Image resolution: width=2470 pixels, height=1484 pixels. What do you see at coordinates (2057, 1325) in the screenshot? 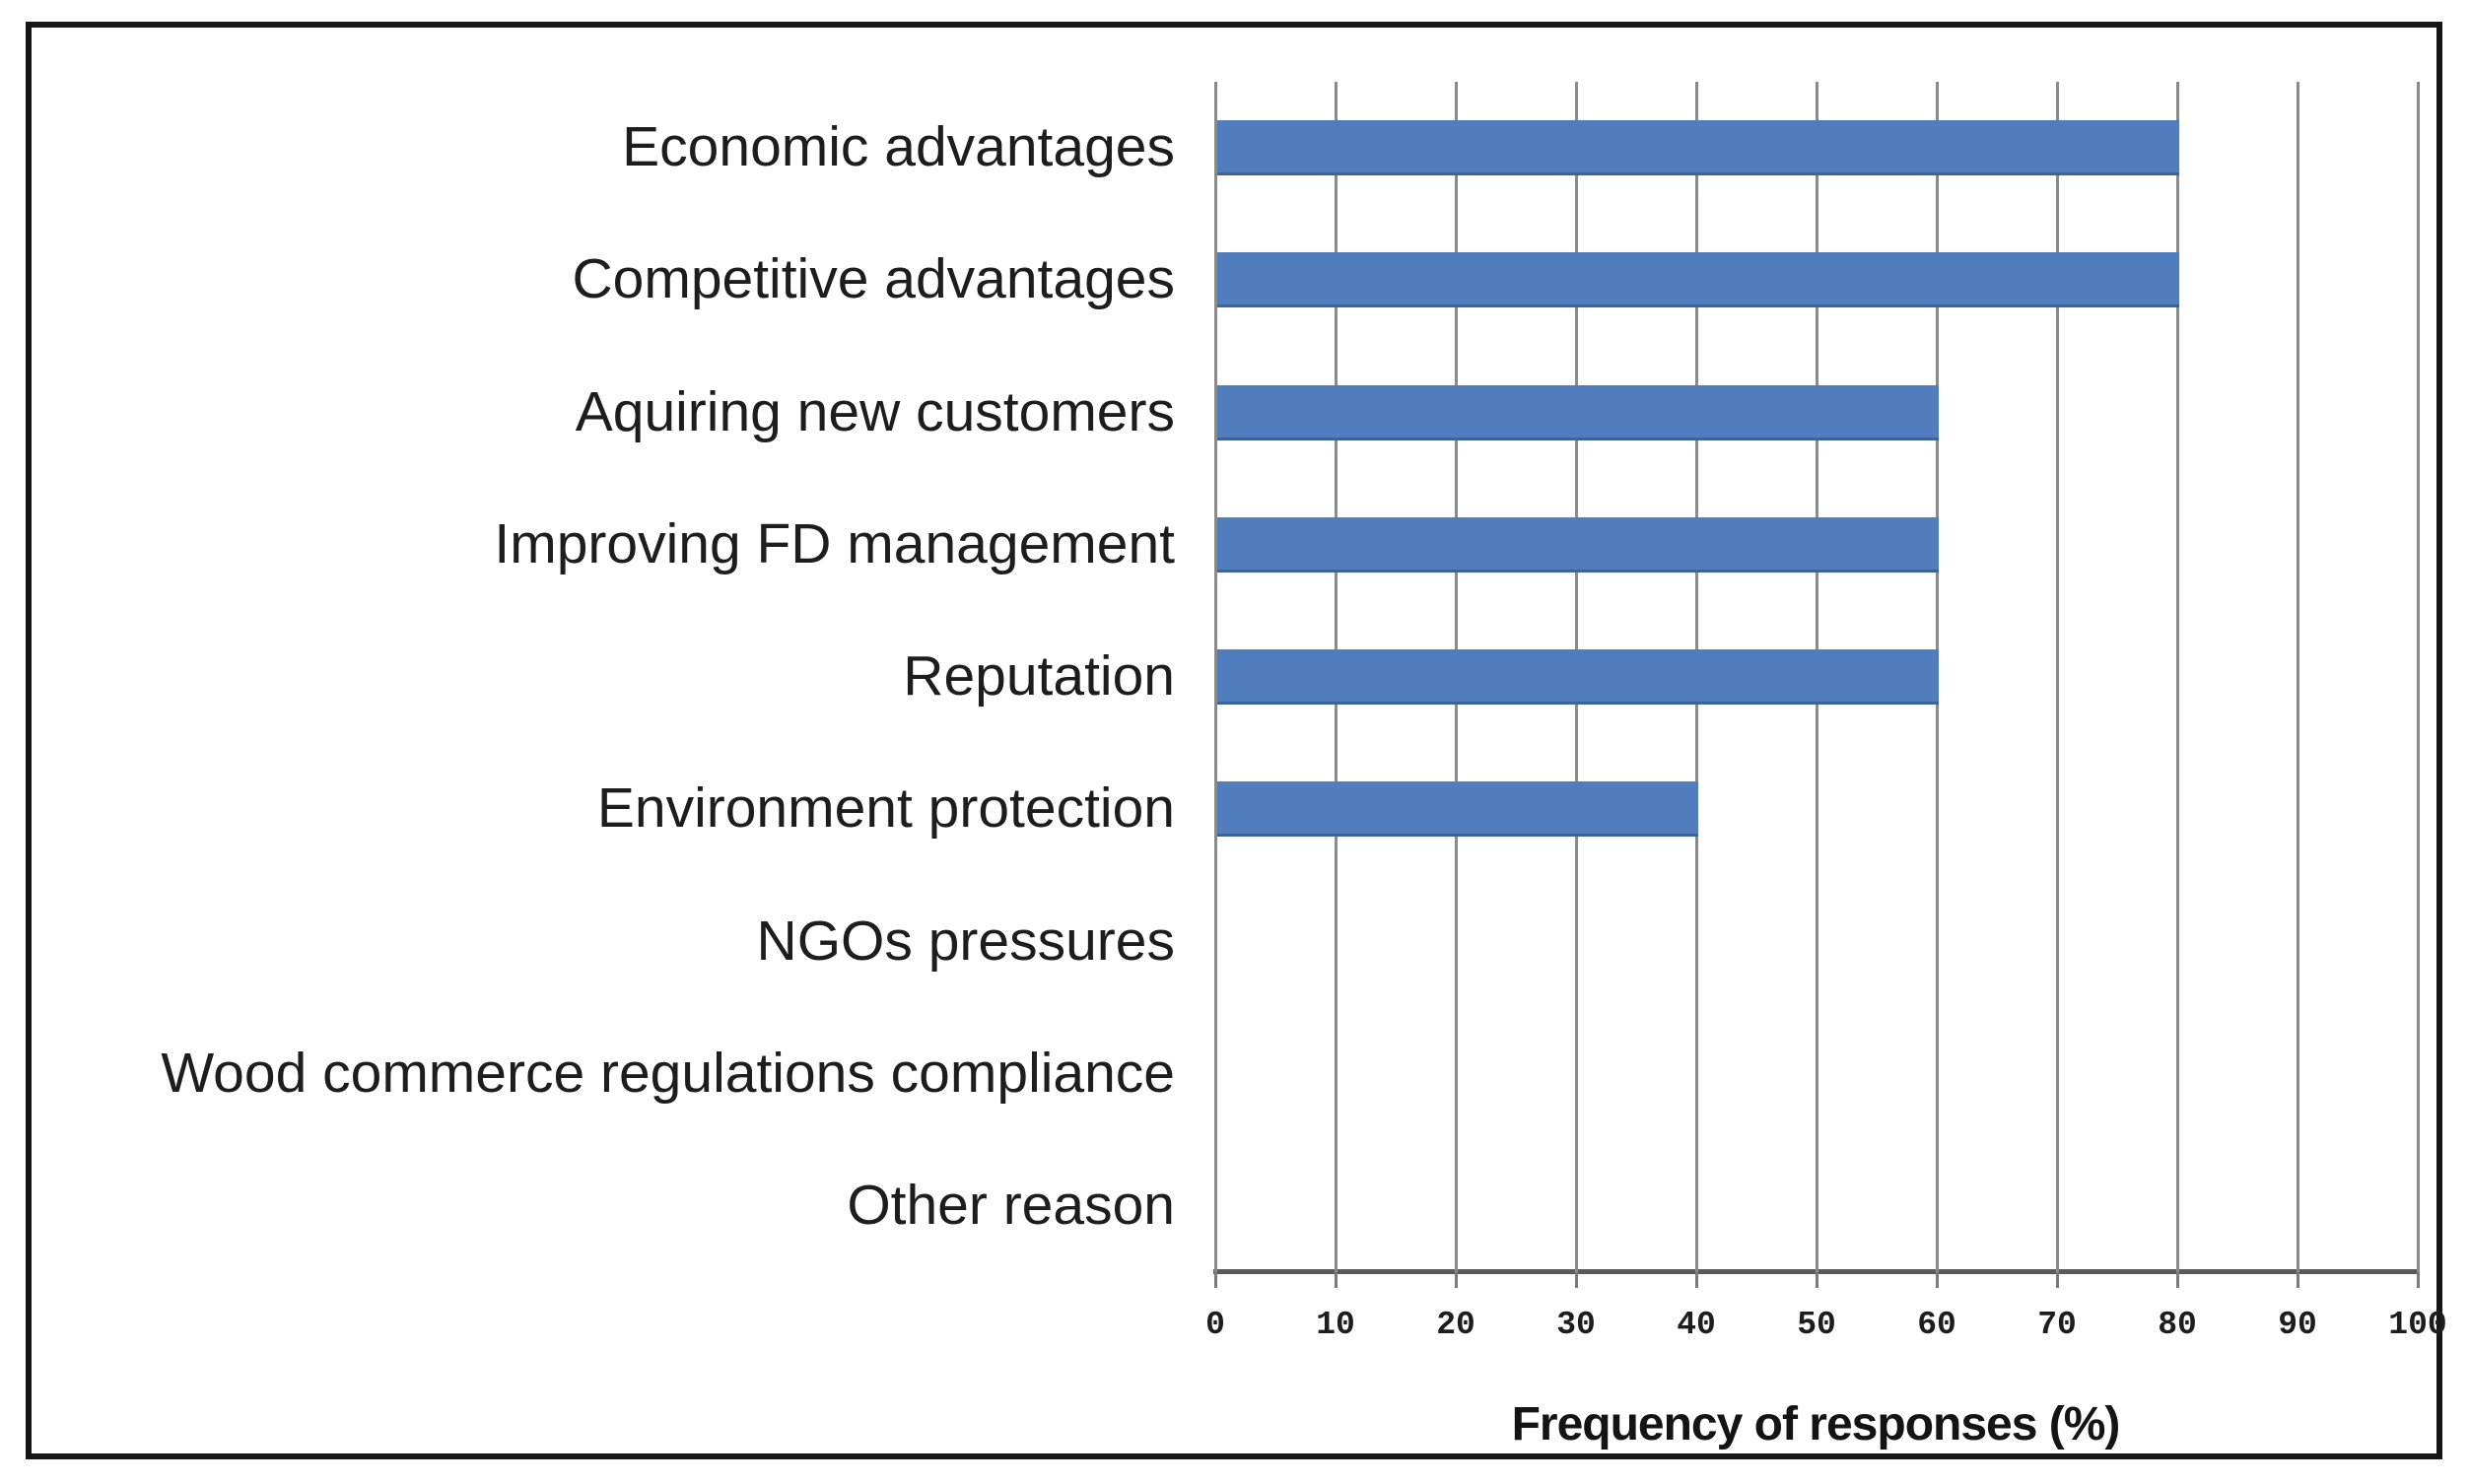
I see `x-tick-label: 70` at bounding box center [2057, 1325].